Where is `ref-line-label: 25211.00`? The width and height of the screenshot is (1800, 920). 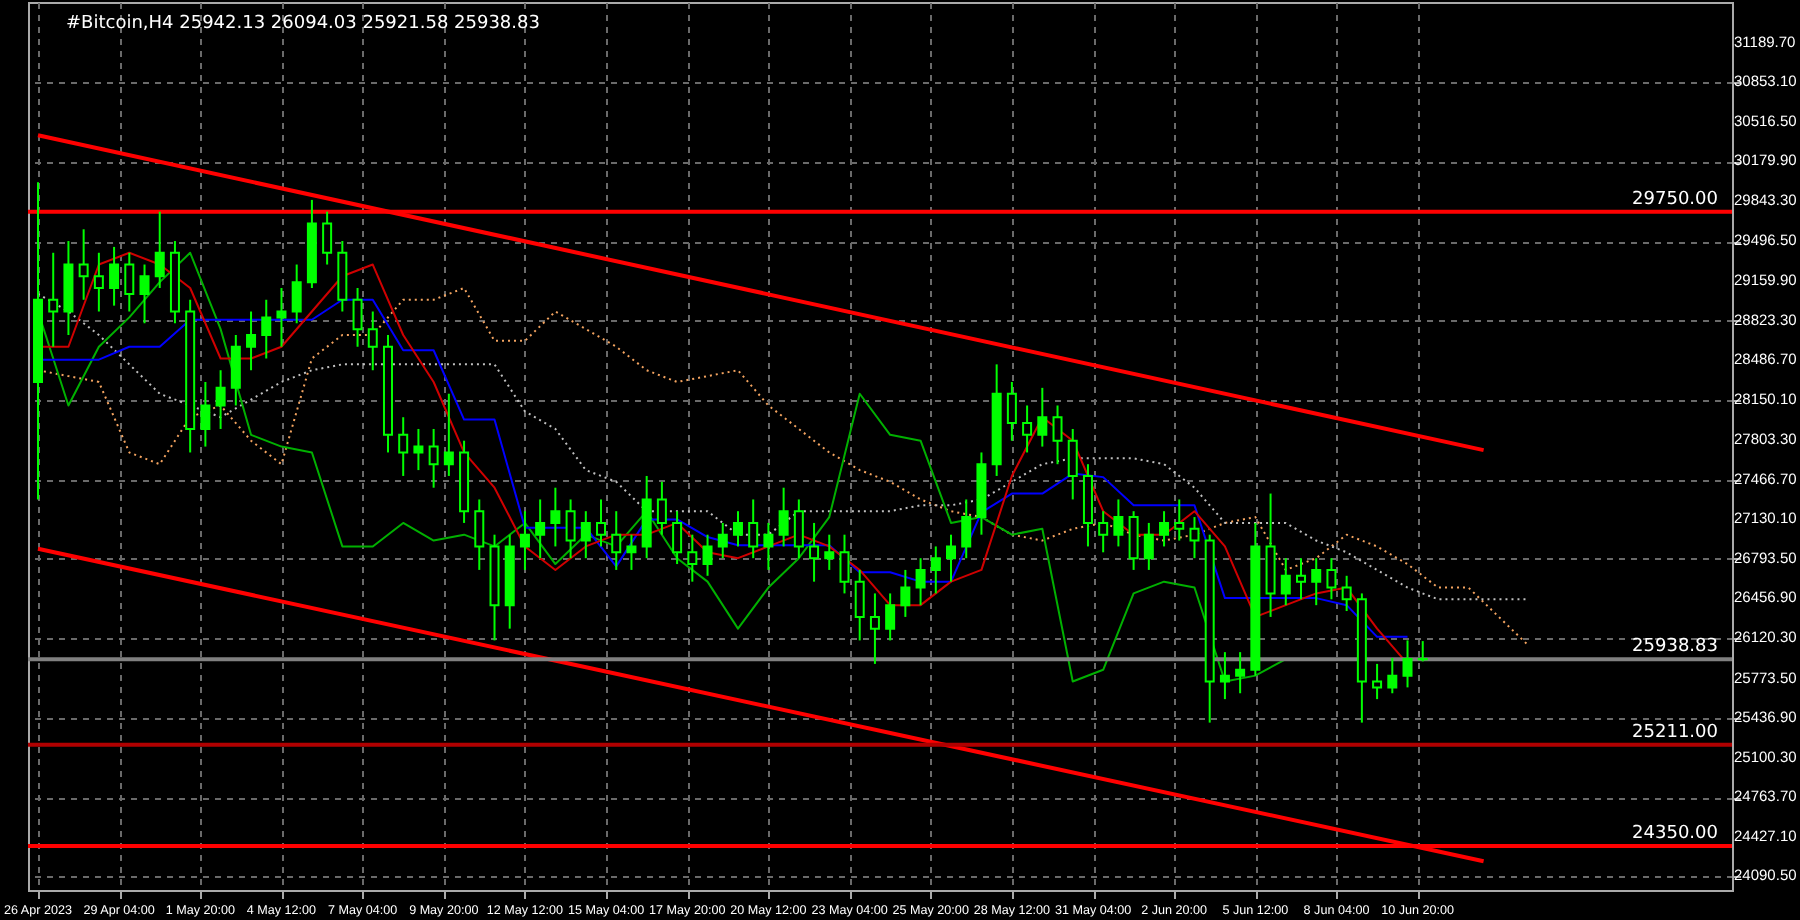
ref-line-label: 25211.00 is located at coordinates (1675, 732).